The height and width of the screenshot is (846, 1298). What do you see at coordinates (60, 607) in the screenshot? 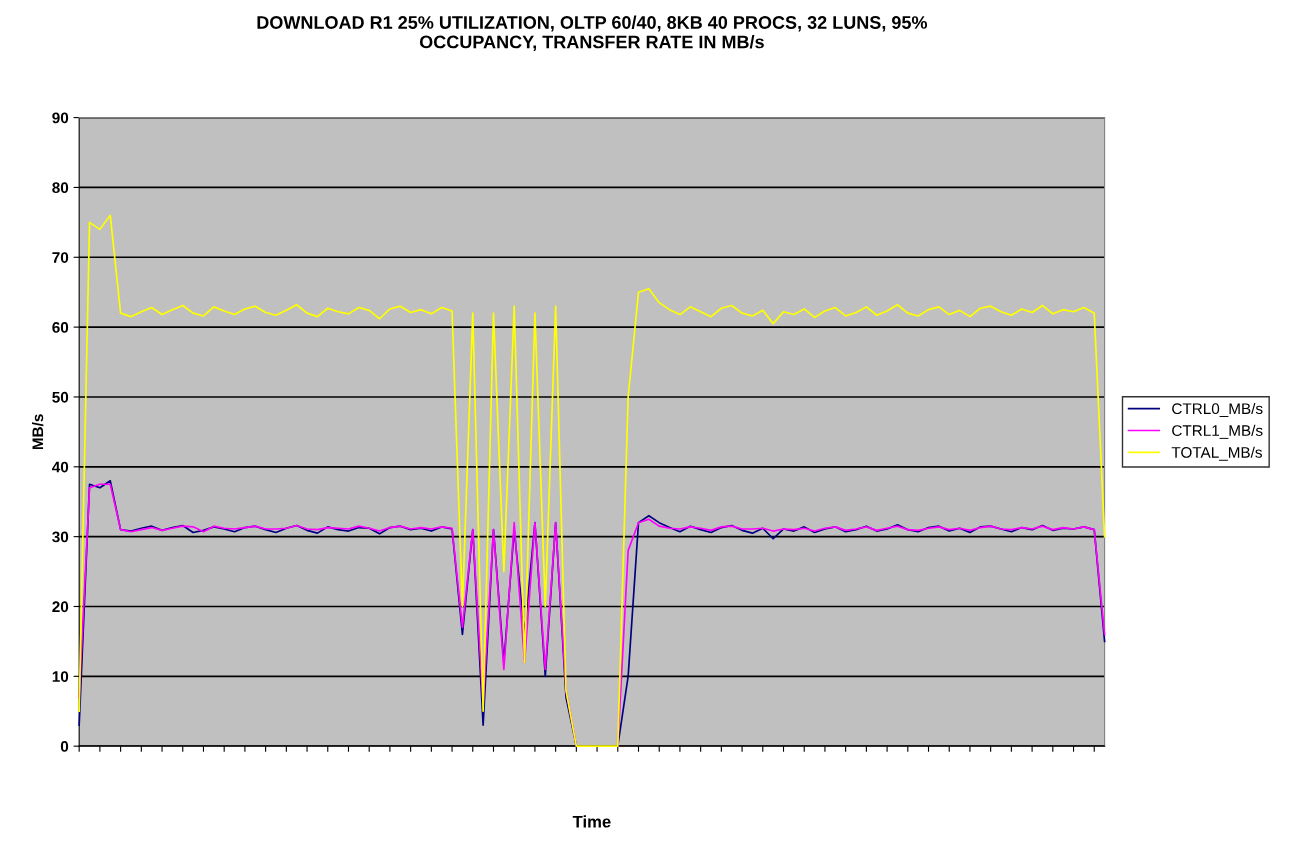
I see `y-tick-label: 20` at bounding box center [60, 607].